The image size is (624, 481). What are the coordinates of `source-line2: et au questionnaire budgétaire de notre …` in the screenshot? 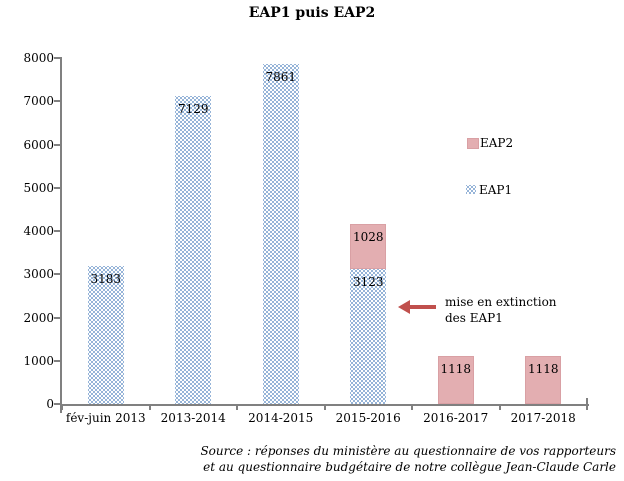 It's located at (409, 467).